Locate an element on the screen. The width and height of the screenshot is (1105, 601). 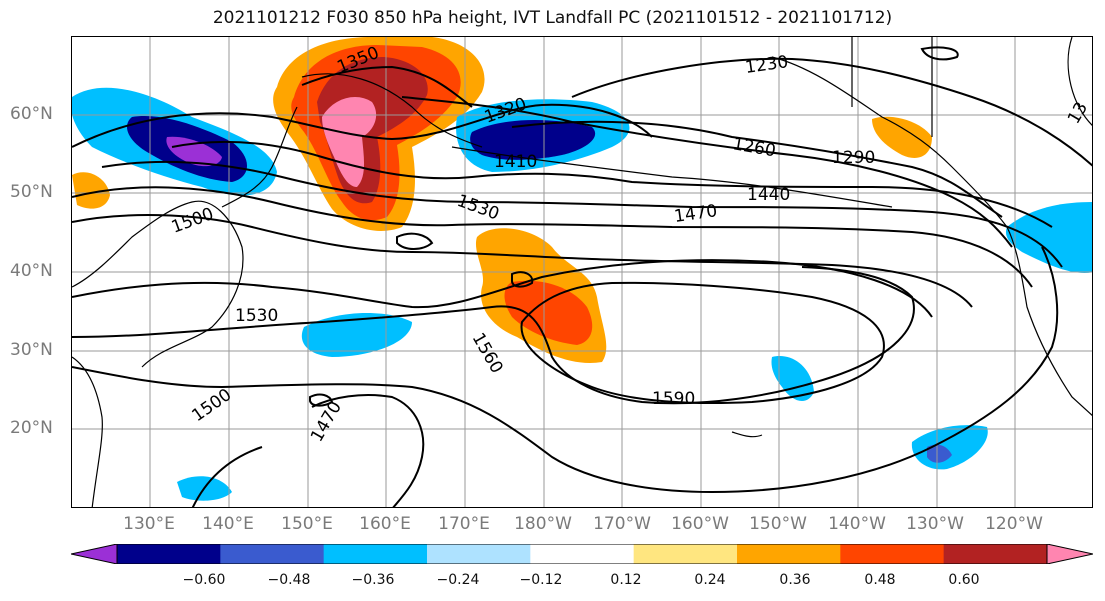
lon-label: 140°W is located at coordinates (857, 524).